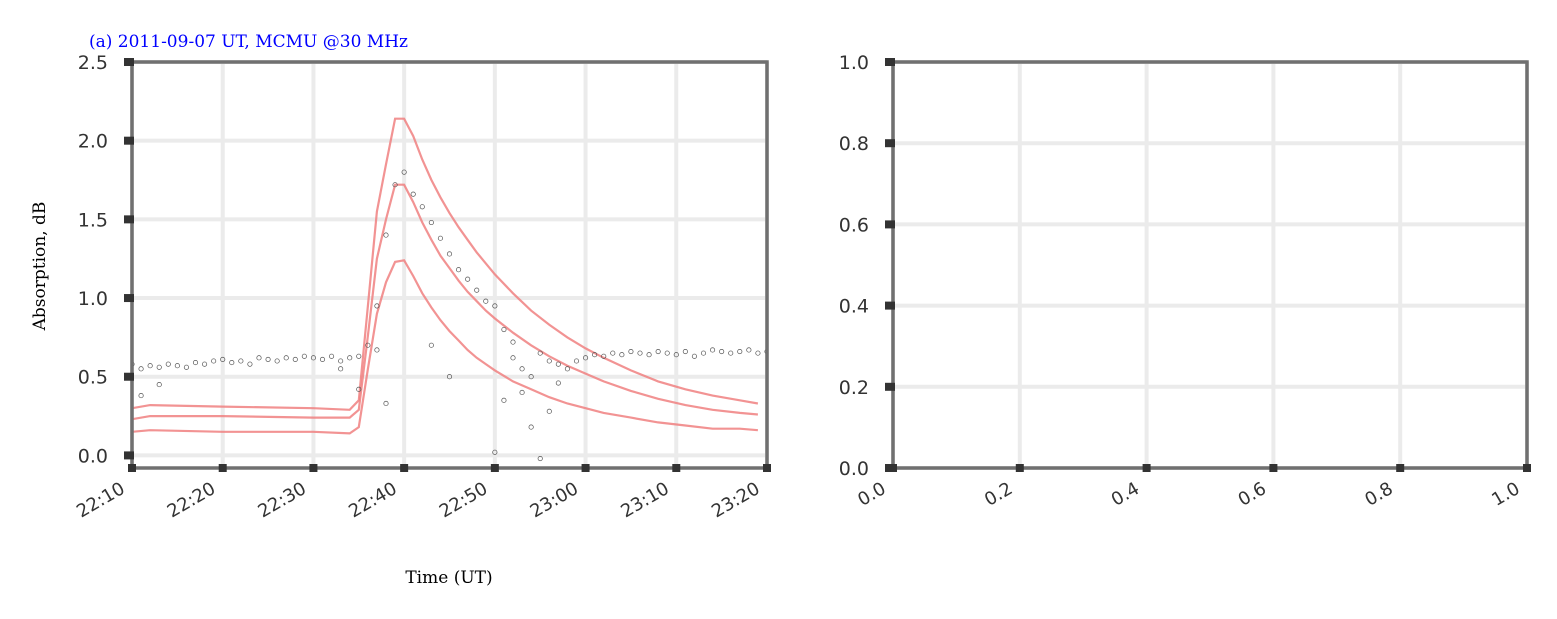 The height and width of the screenshot is (619, 1557). I want to click on panel-a-x-tick-label: 23:10, so click(644, 500).